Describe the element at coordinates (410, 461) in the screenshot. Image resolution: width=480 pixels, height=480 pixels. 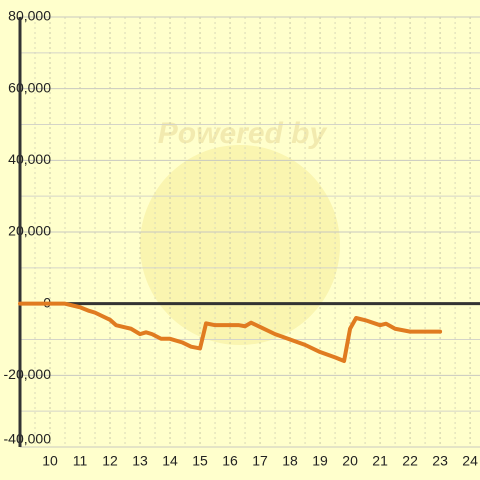
I see `x-tick-label: 22` at that location.